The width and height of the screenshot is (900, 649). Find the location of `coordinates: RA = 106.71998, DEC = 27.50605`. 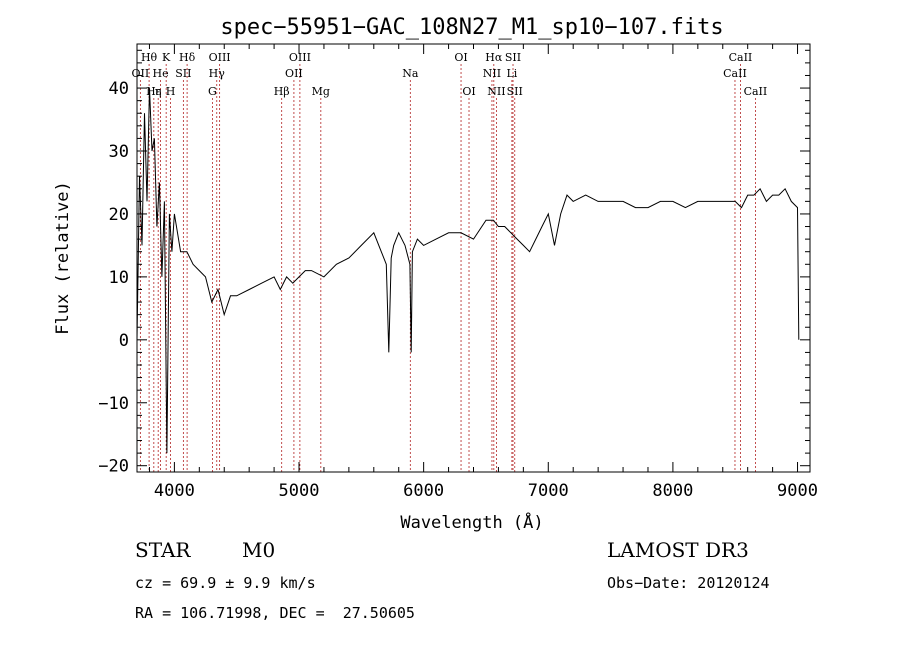

coordinates: RA = 106.71998, DEC = 27.50605 is located at coordinates (275, 613).